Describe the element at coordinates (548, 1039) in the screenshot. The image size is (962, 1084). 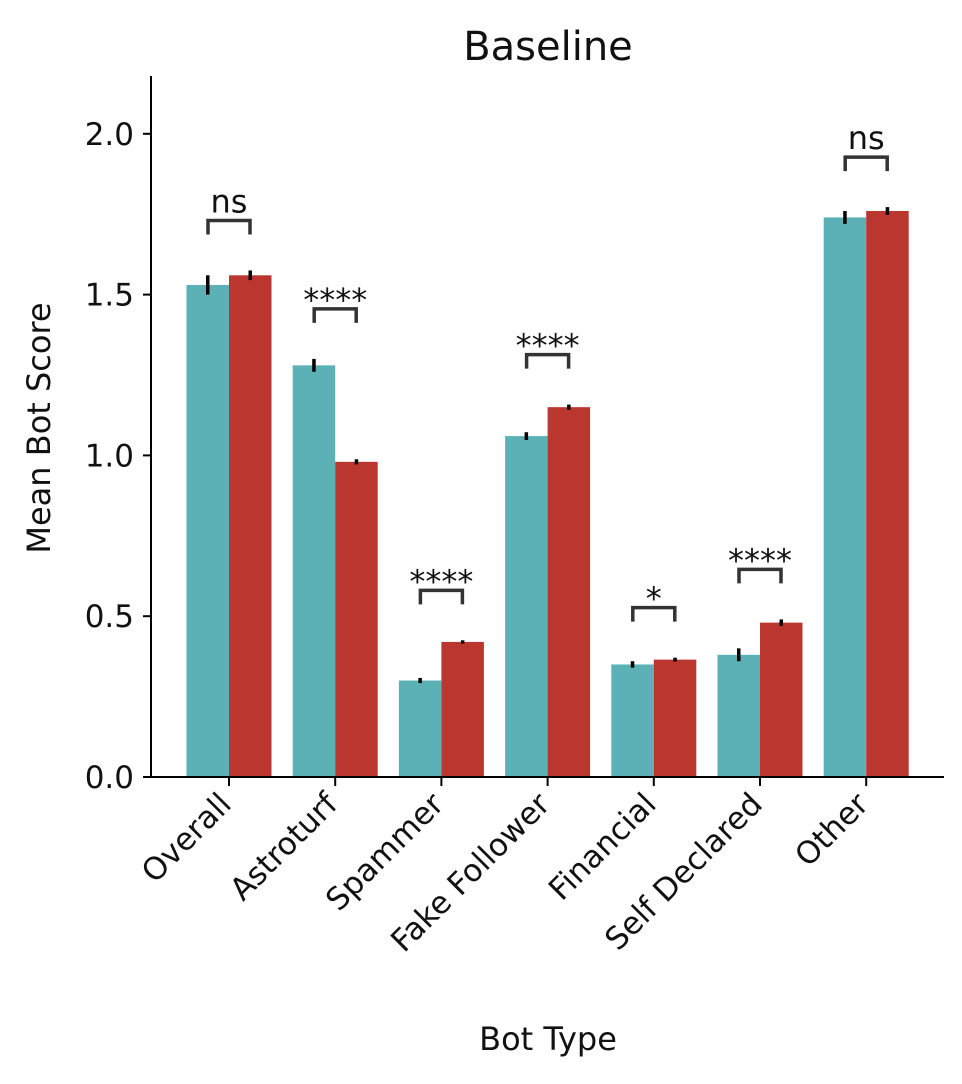
I see `x-axis-label: Bot Type` at that location.